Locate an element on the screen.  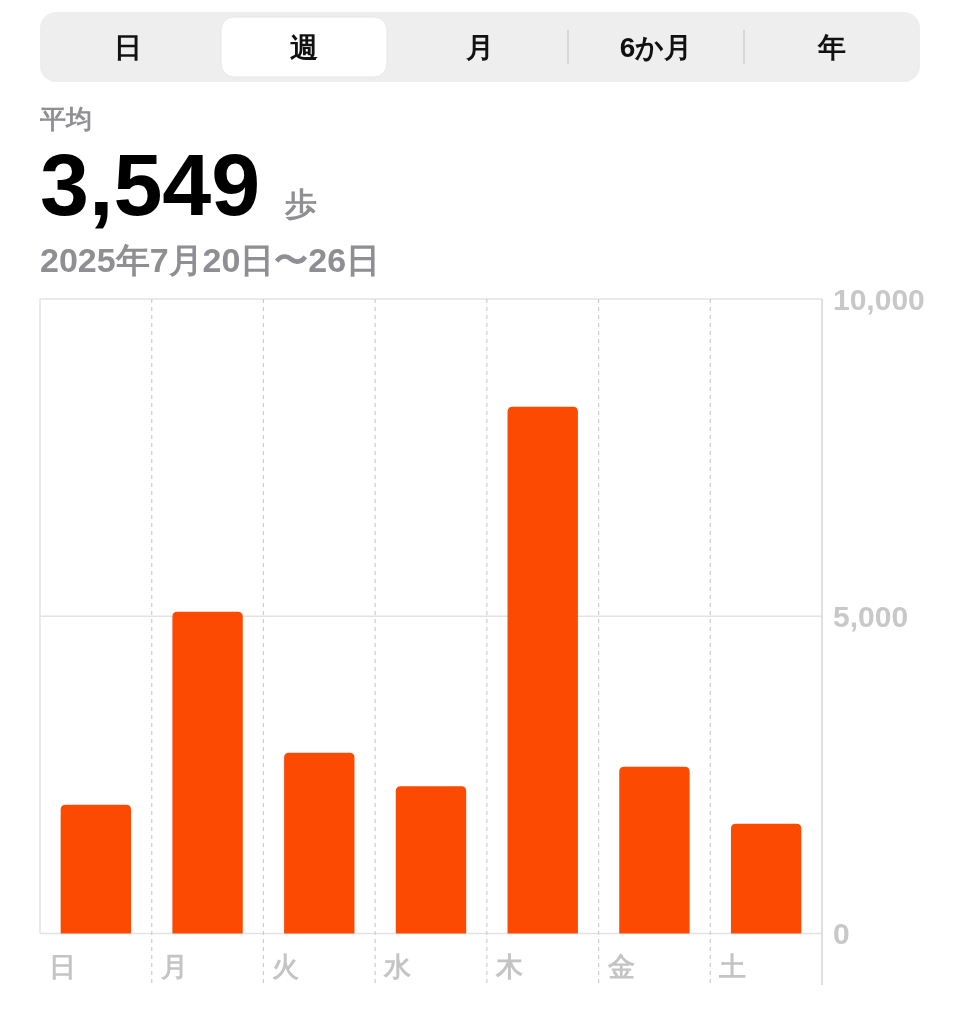
x-tick-label: 火 is located at coordinates (286, 967).